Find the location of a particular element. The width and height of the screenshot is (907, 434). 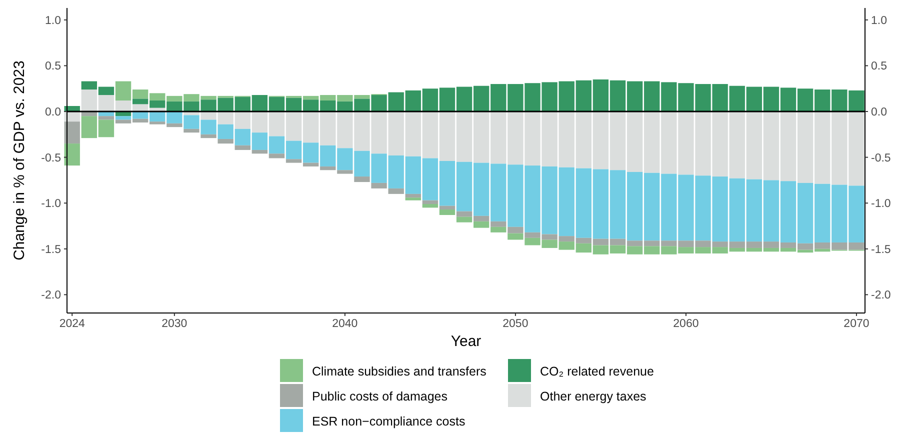

x-tick-label: 2060 is located at coordinates (686, 324).